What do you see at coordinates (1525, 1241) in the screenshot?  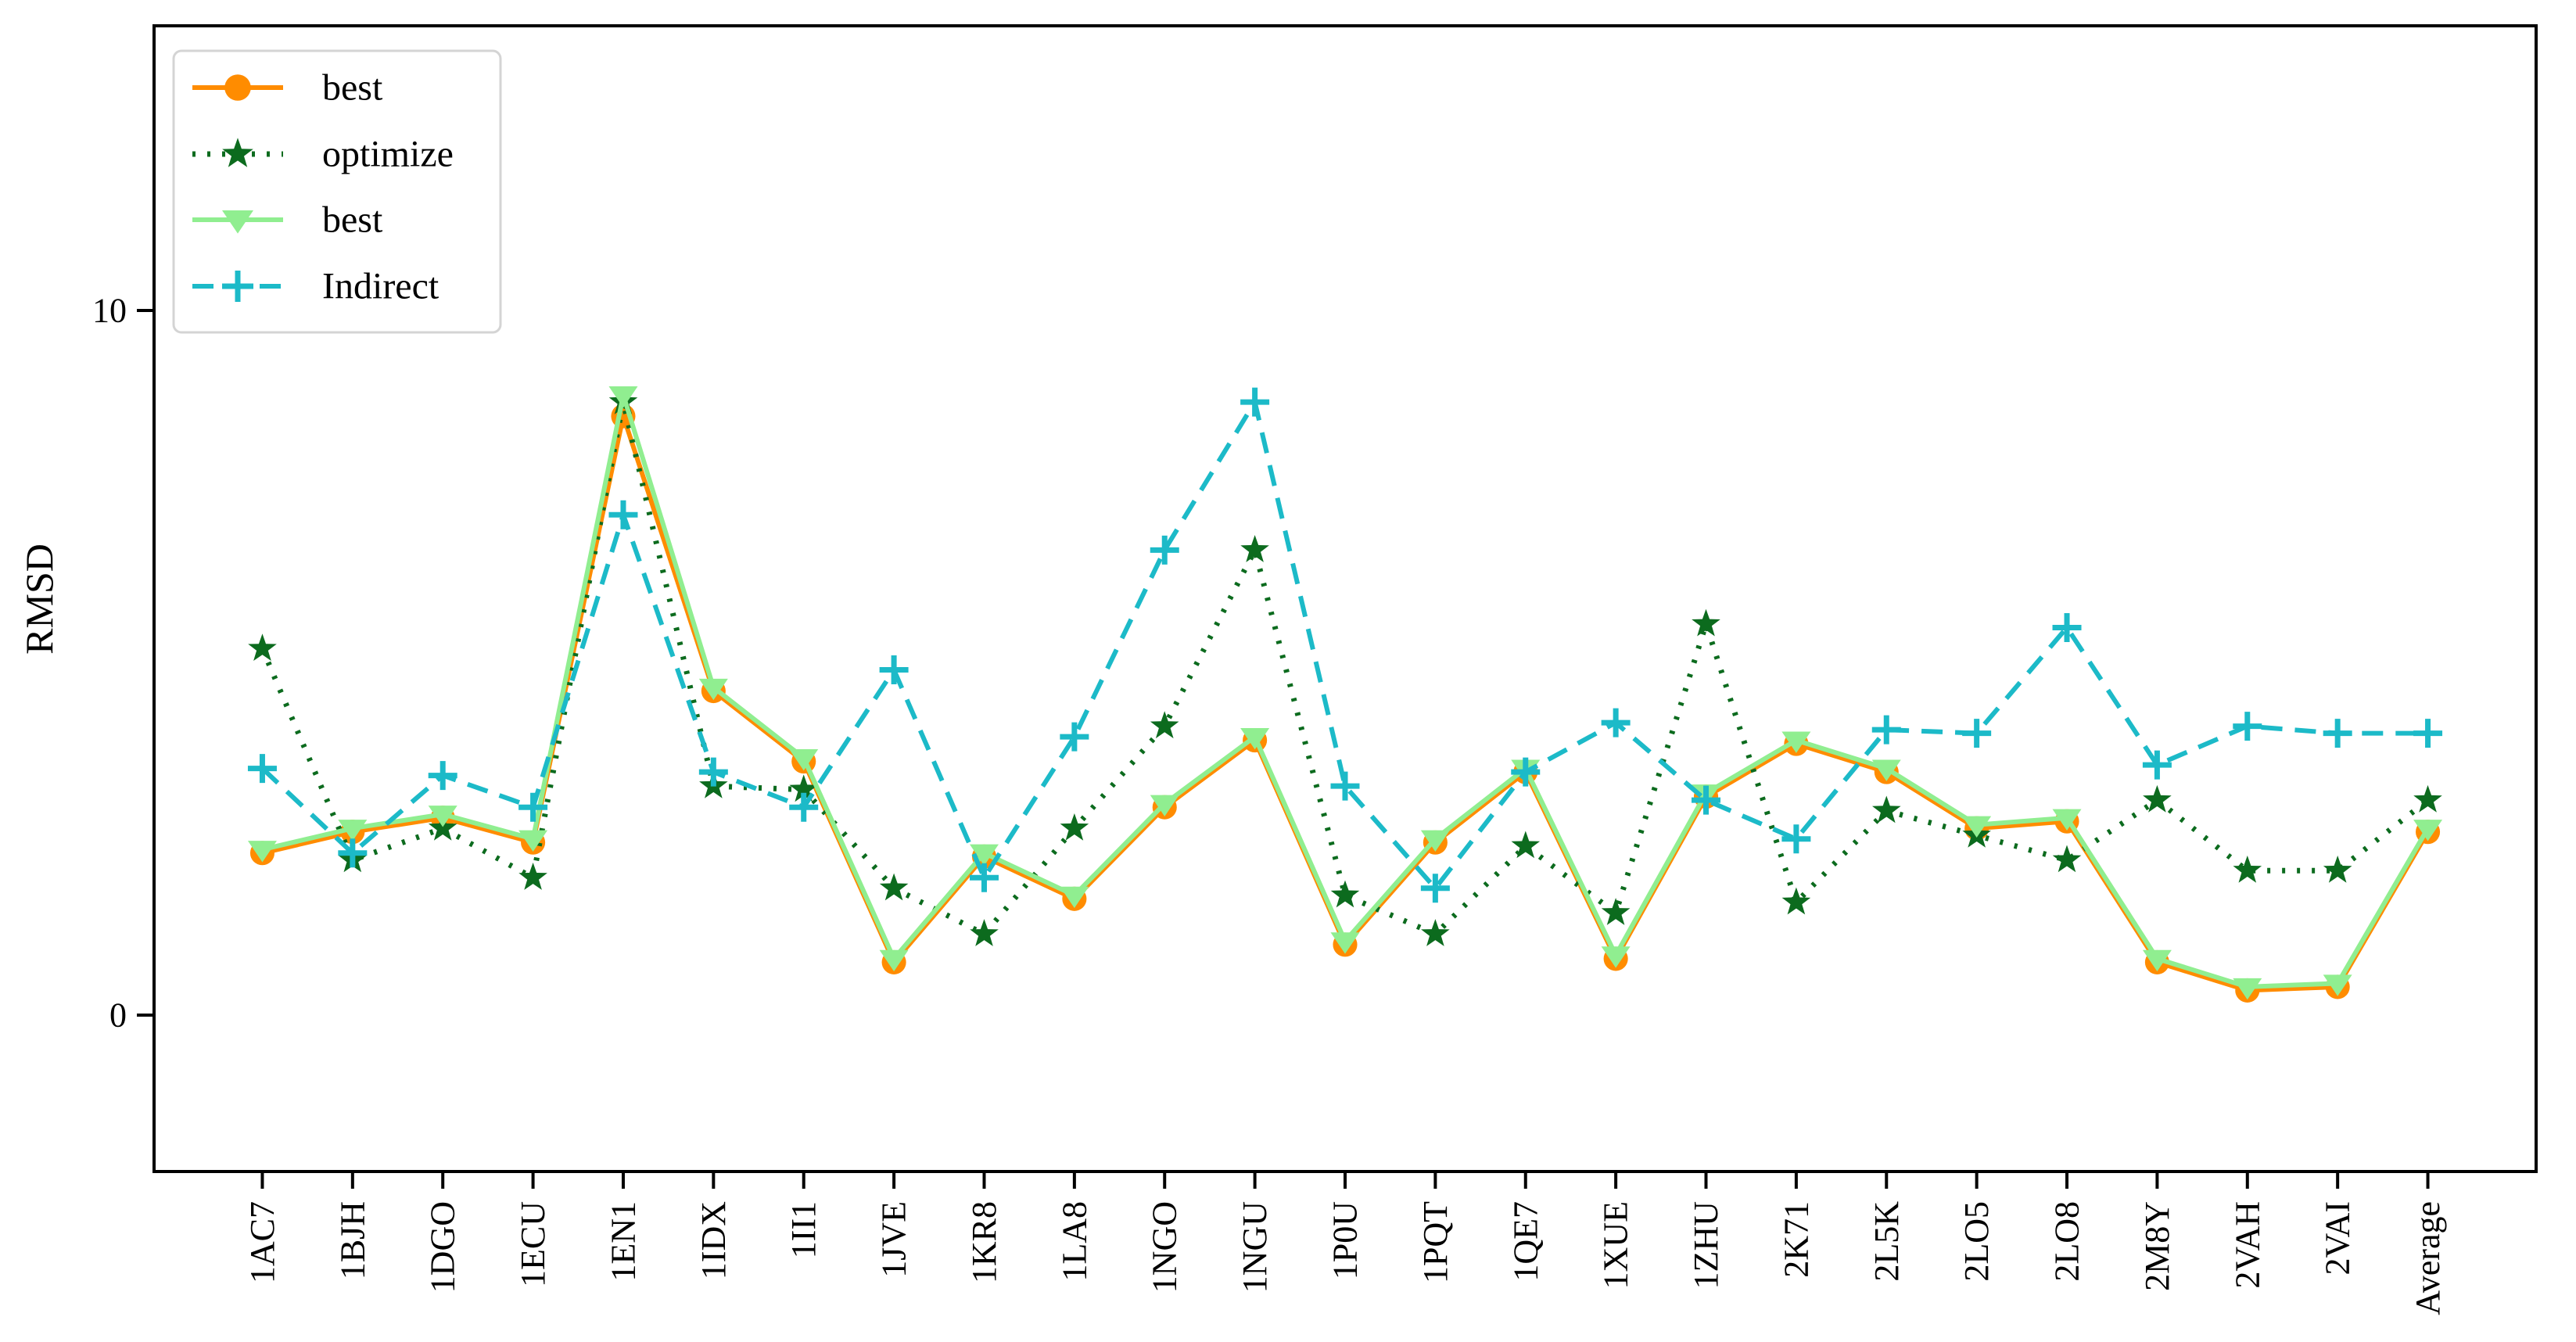 I see `x-tick-label-1qe7: 1QE7` at bounding box center [1525, 1241].